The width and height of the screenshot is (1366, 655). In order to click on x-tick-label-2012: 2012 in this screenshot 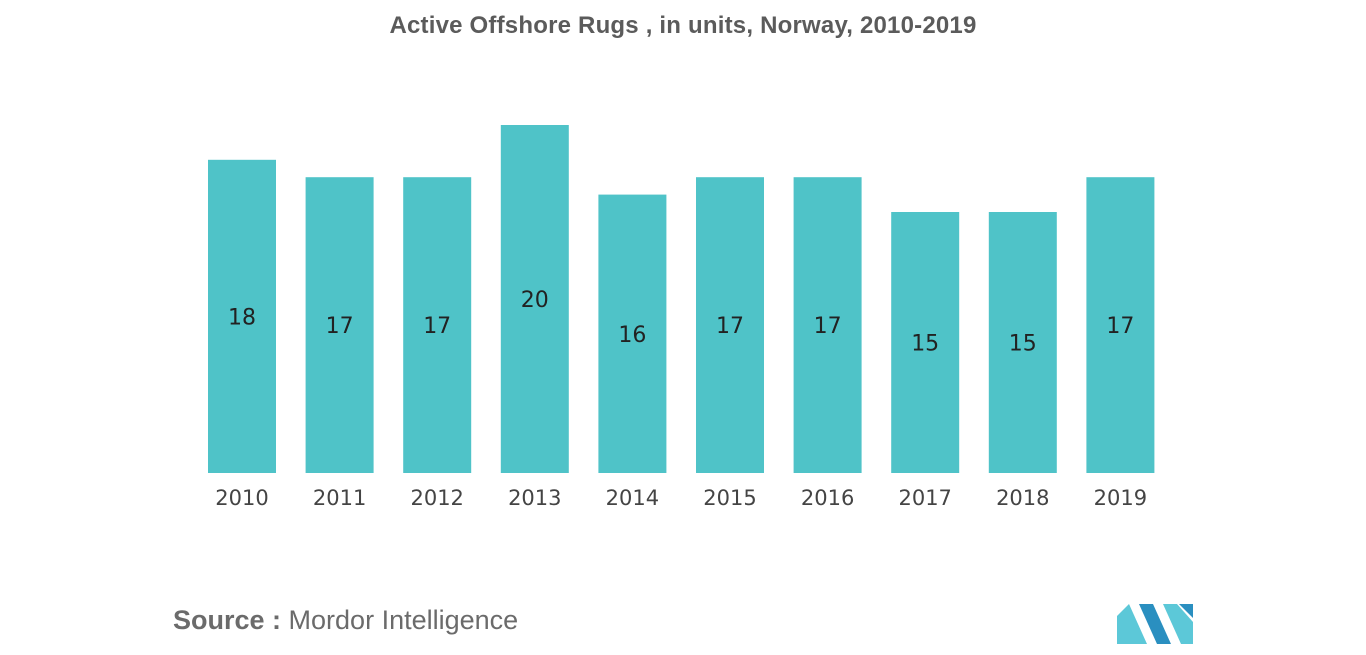, I will do `click(436, 498)`.